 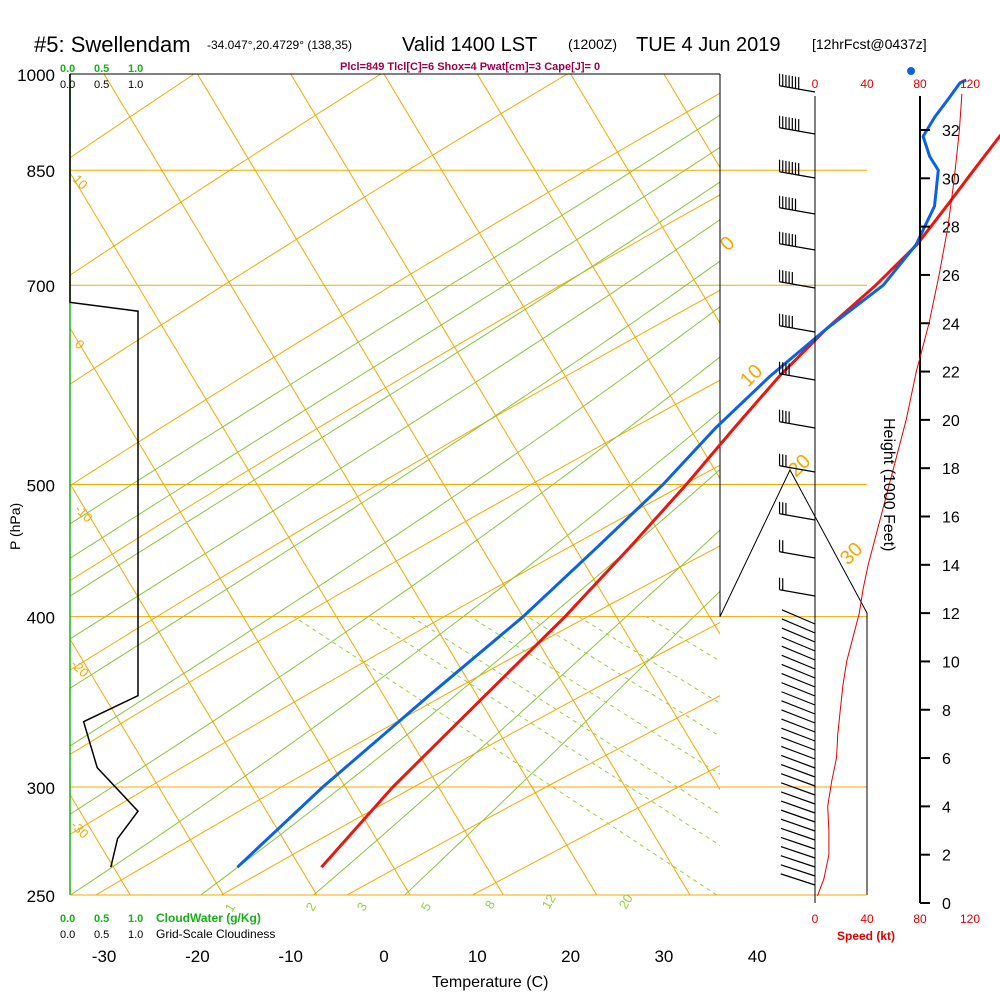 What do you see at coordinates (101, 919) in the screenshot?
I see `cloud-scale-bottom-green-1: 0.5` at bounding box center [101, 919].